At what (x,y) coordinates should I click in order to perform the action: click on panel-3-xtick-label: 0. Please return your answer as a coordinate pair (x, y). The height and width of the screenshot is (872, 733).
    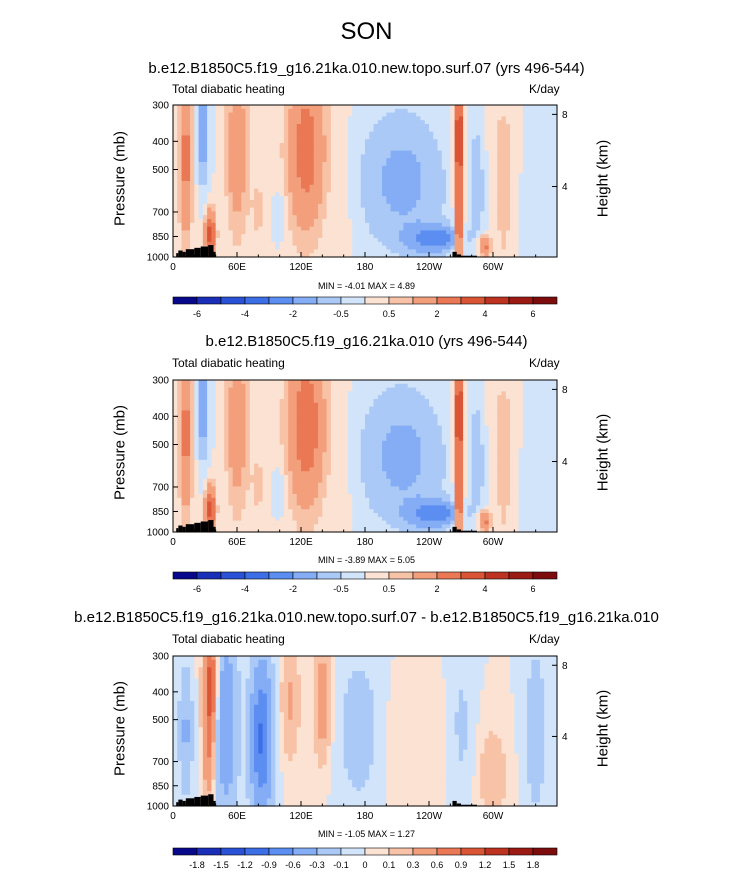
    Looking at the image, I should click on (173, 816).